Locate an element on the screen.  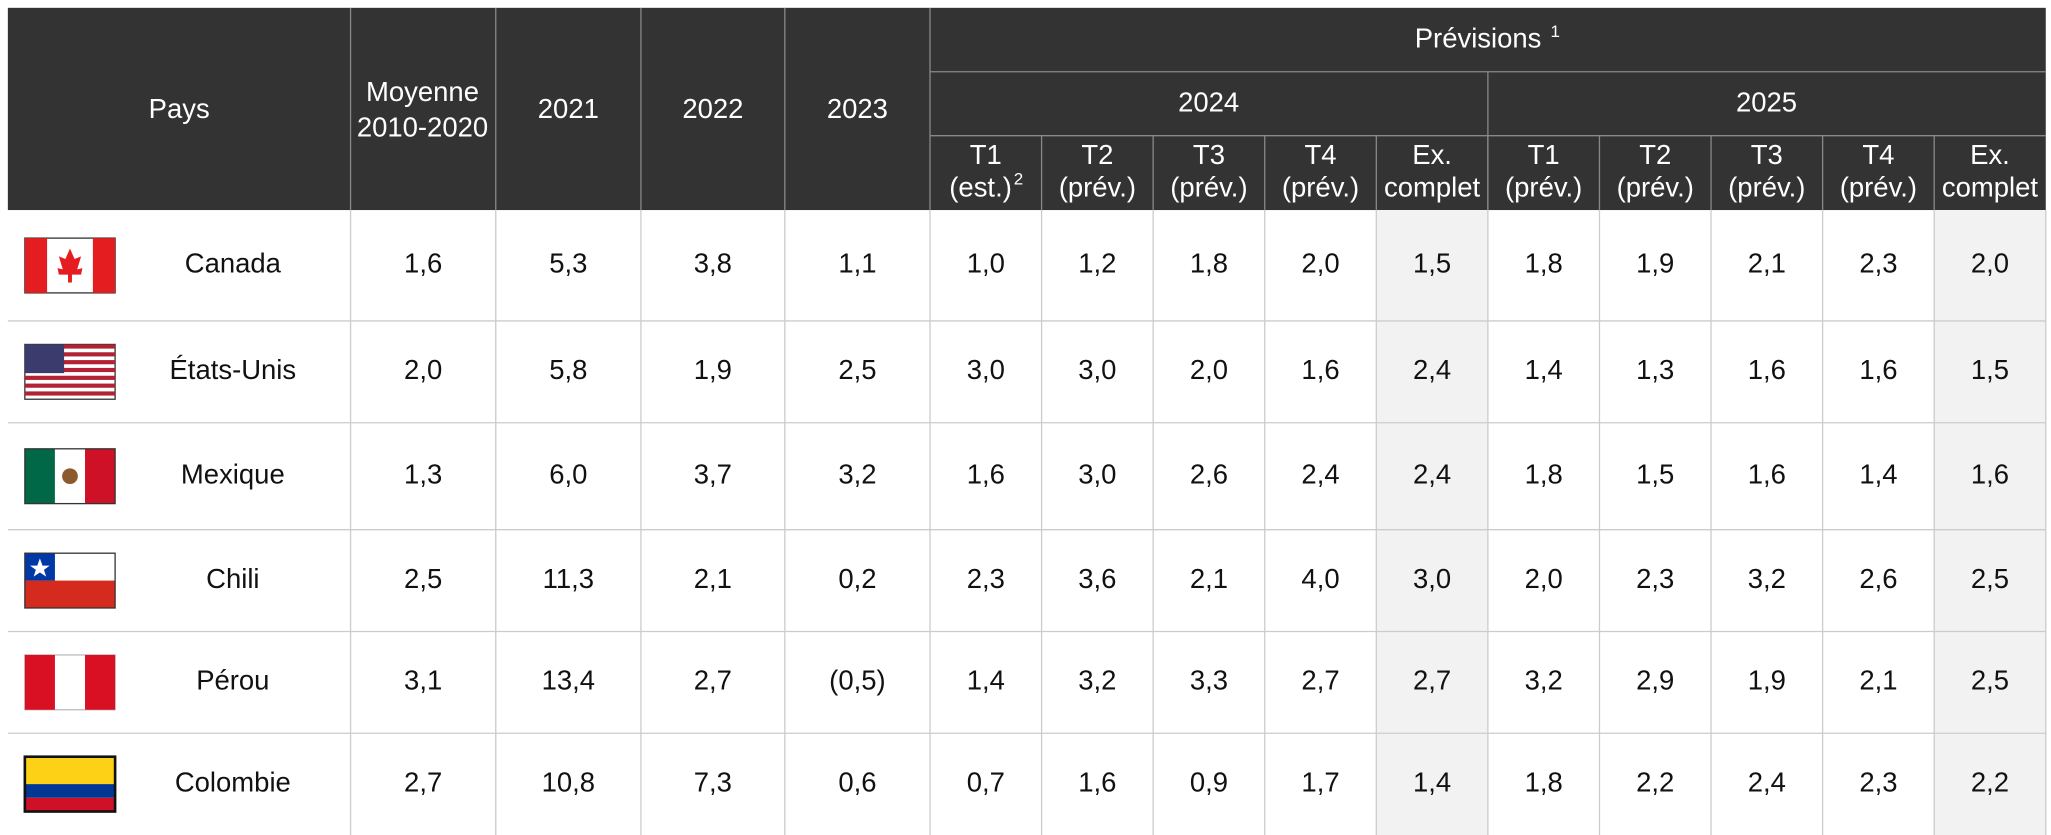
country-name: États-Unis is located at coordinates (233, 369).